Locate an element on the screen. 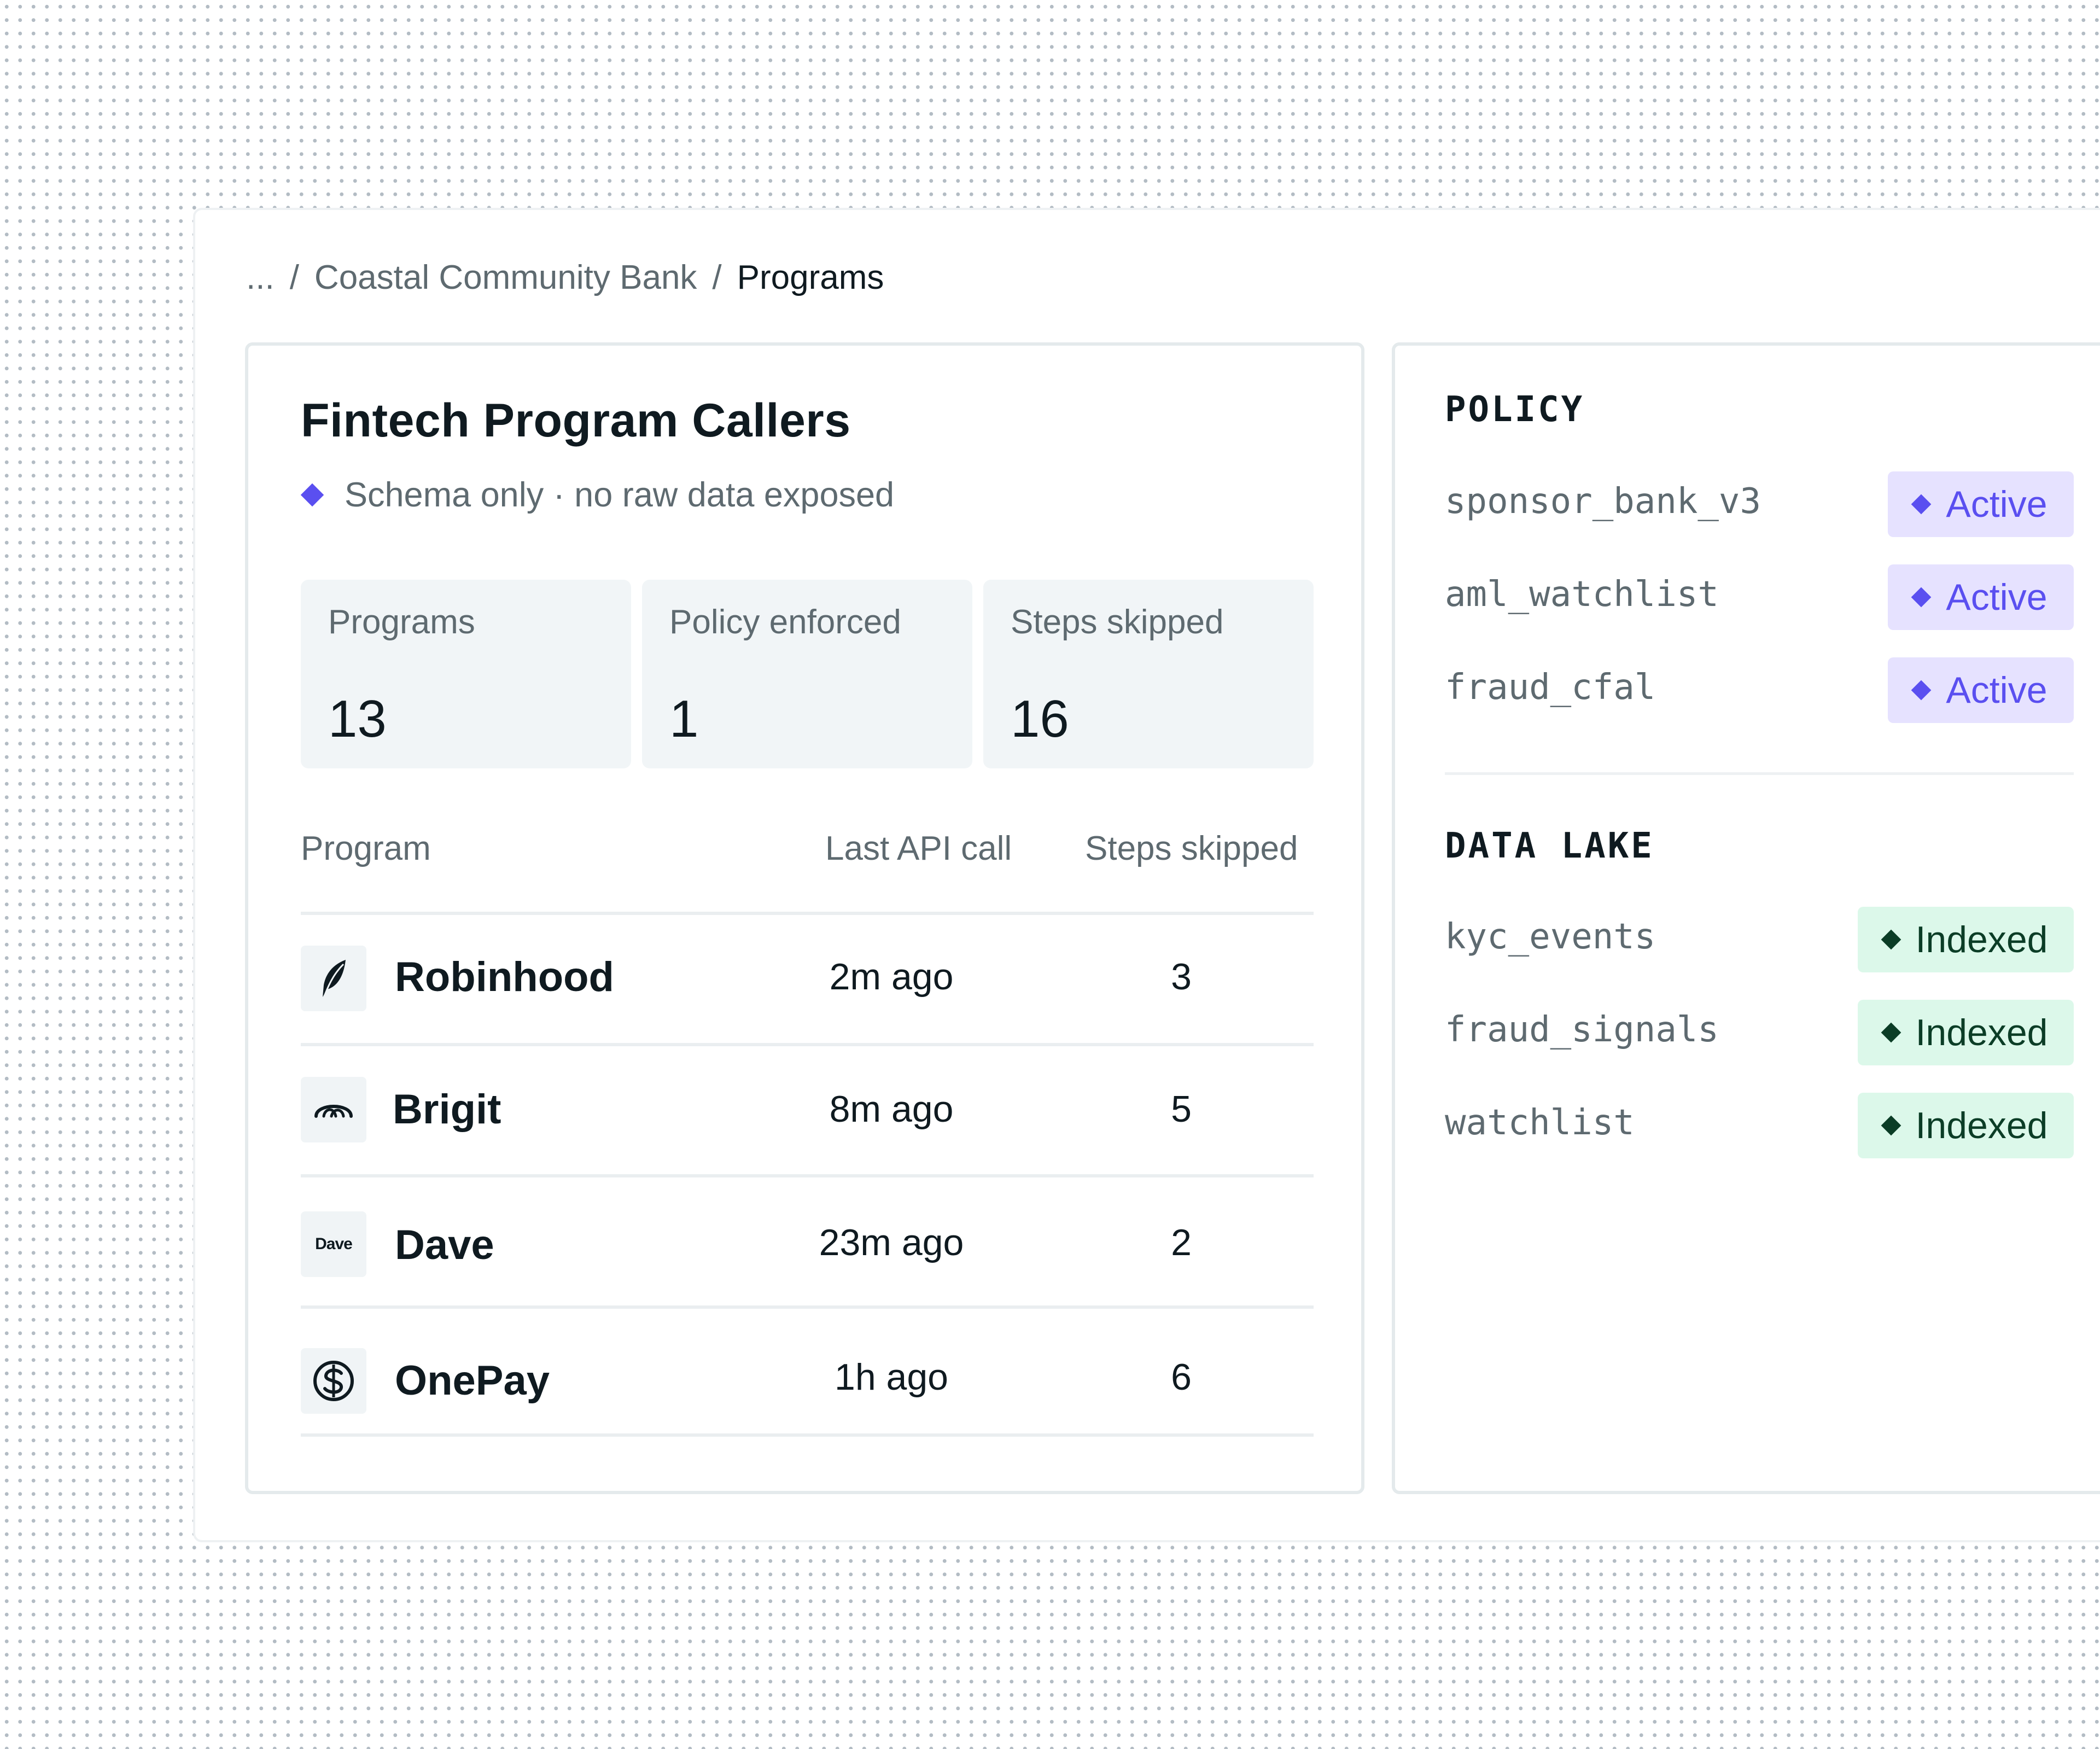  stat-value: 13 is located at coordinates (357, 719).